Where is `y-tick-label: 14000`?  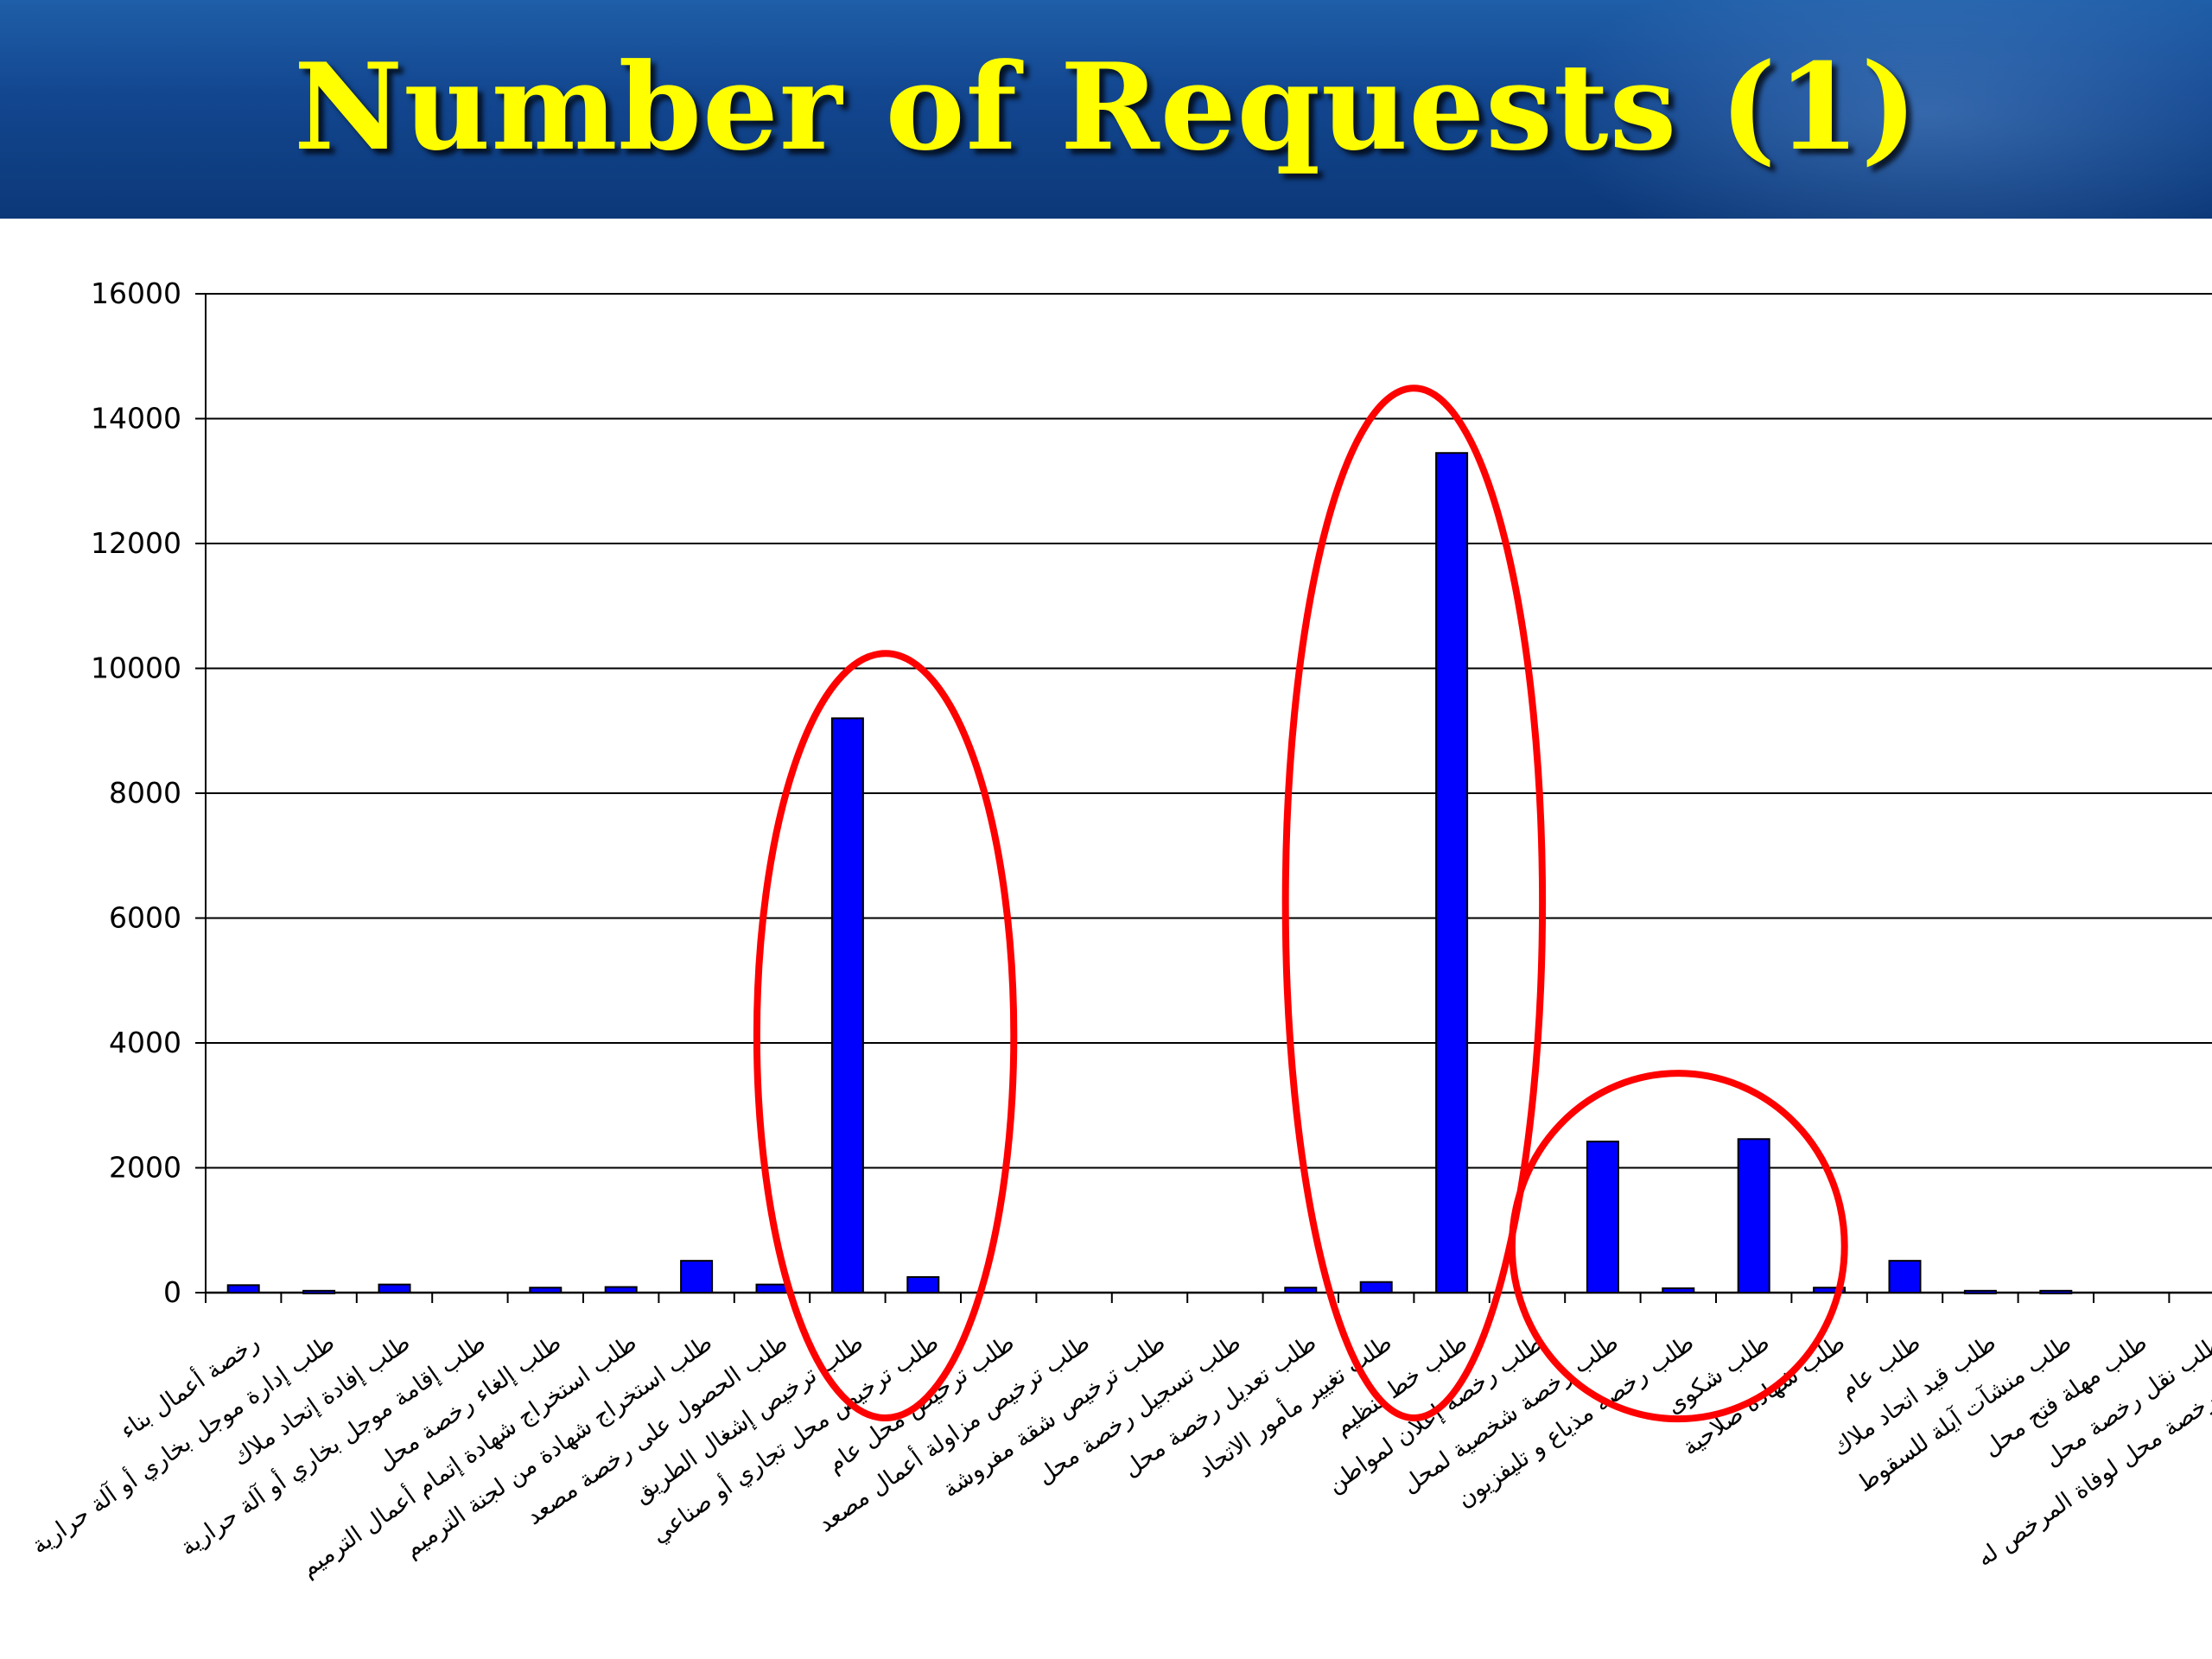 y-tick-label: 14000 is located at coordinates (136, 418).